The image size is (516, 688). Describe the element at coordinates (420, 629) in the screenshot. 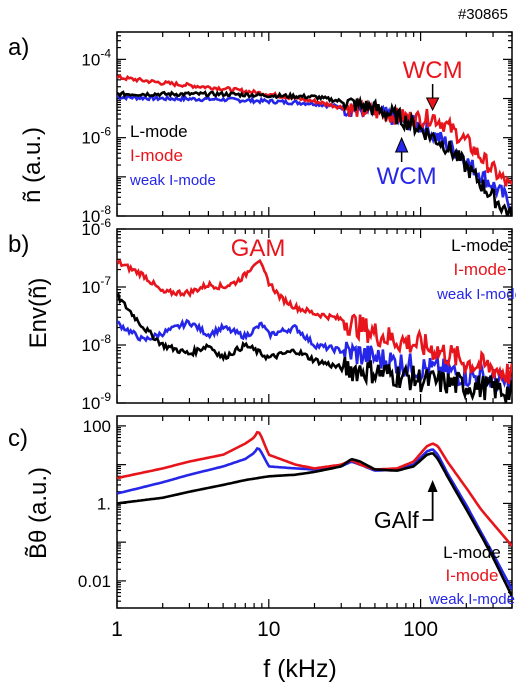

I see `x-tick-label: 100` at that location.